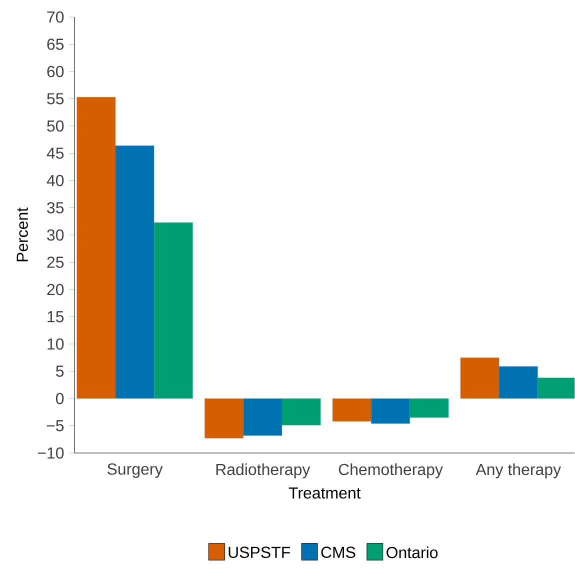 The height and width of the screenshot is (569, 575). I want to click on y-tick-label: 35, so click(55, 208).